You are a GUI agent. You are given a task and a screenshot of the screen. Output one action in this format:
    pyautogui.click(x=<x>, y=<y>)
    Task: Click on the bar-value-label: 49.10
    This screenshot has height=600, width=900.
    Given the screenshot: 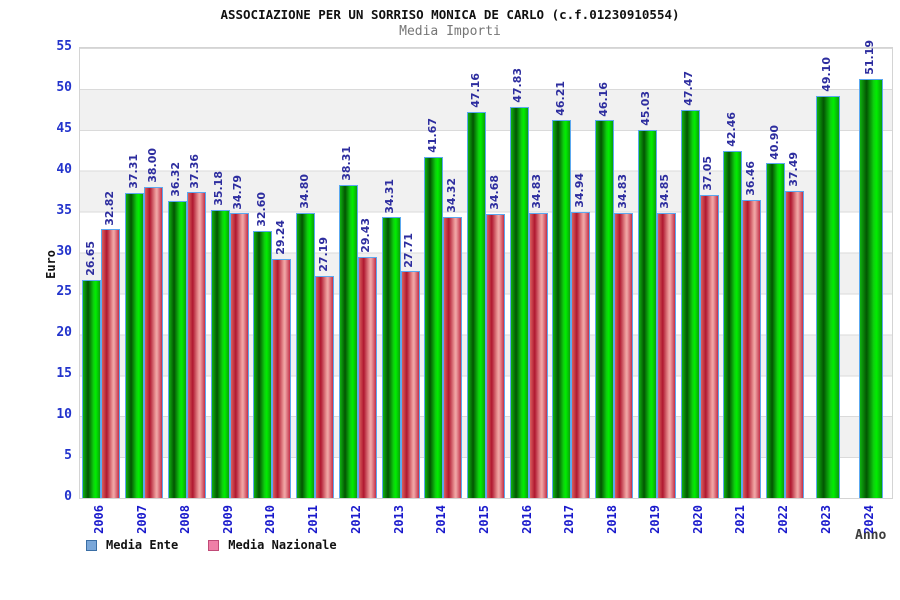 What is the action you would take?
    pyautogui.click(x=826, y=75)
    